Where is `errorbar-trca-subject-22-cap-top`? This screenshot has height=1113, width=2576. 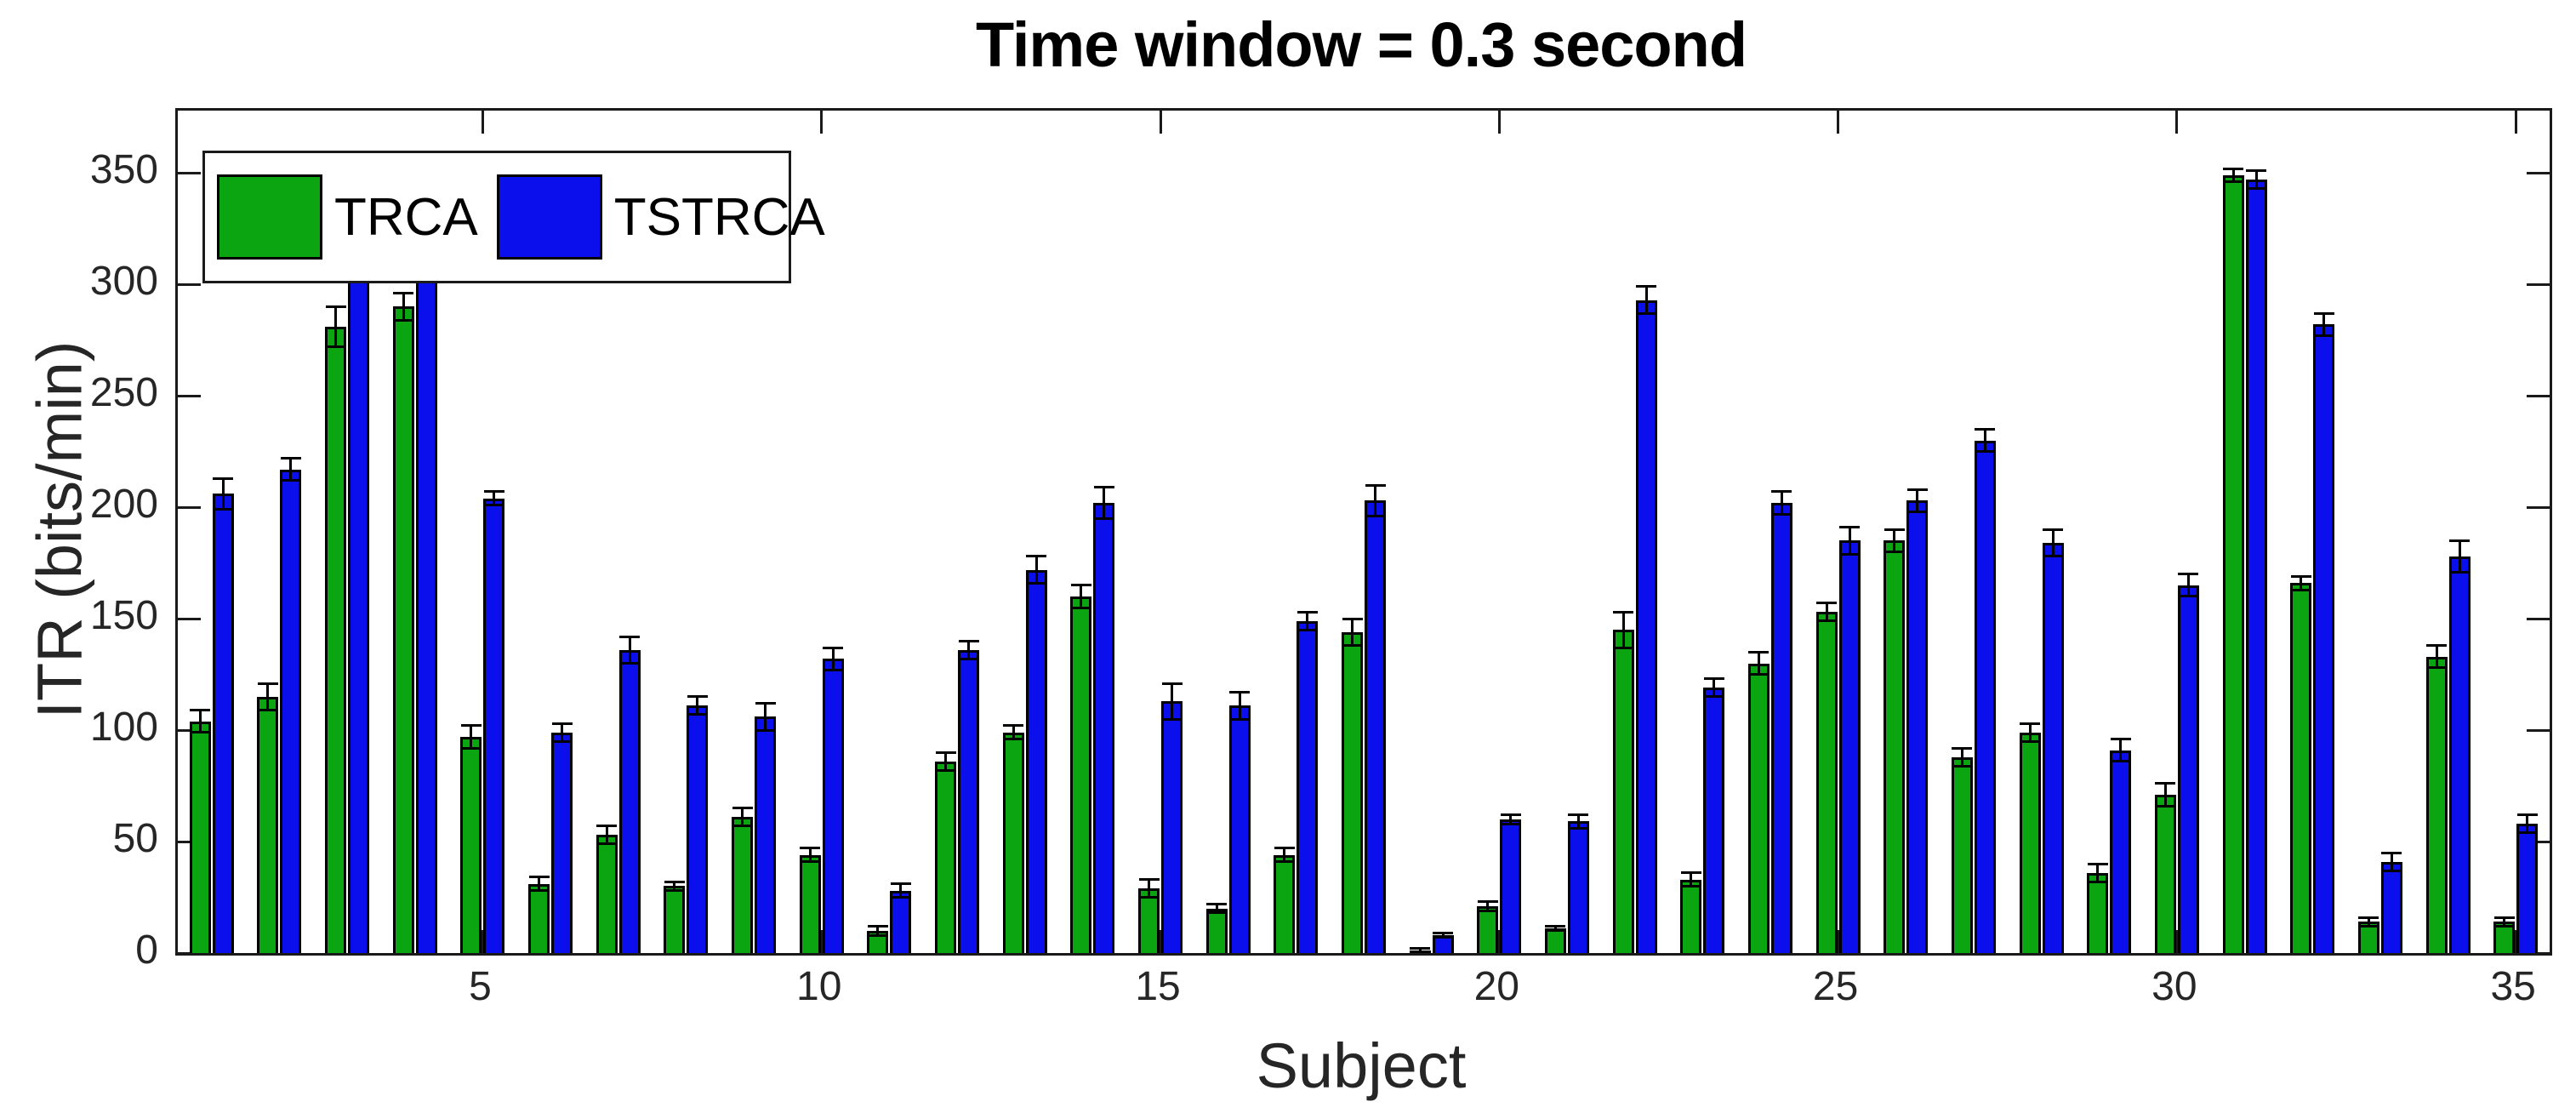 errorbar-trca-subject-22-cap-top is located at coordinates (1623, 612).